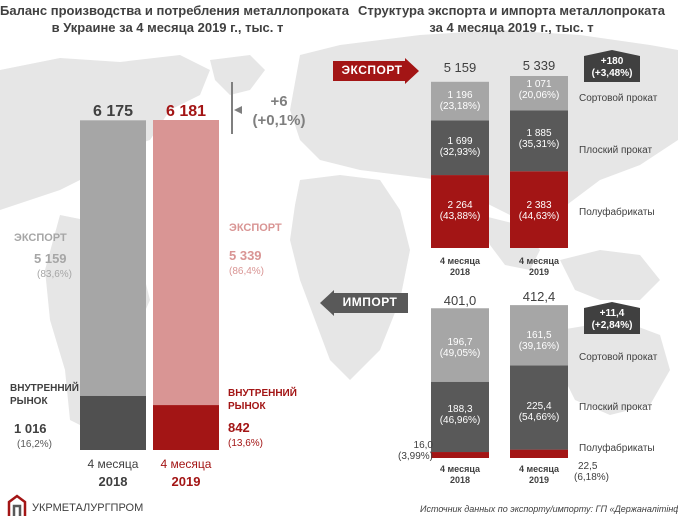  I want to click on left-title-line2: в Украине за 4 месяца 2019 г., тыс. т, so click(167, 27).